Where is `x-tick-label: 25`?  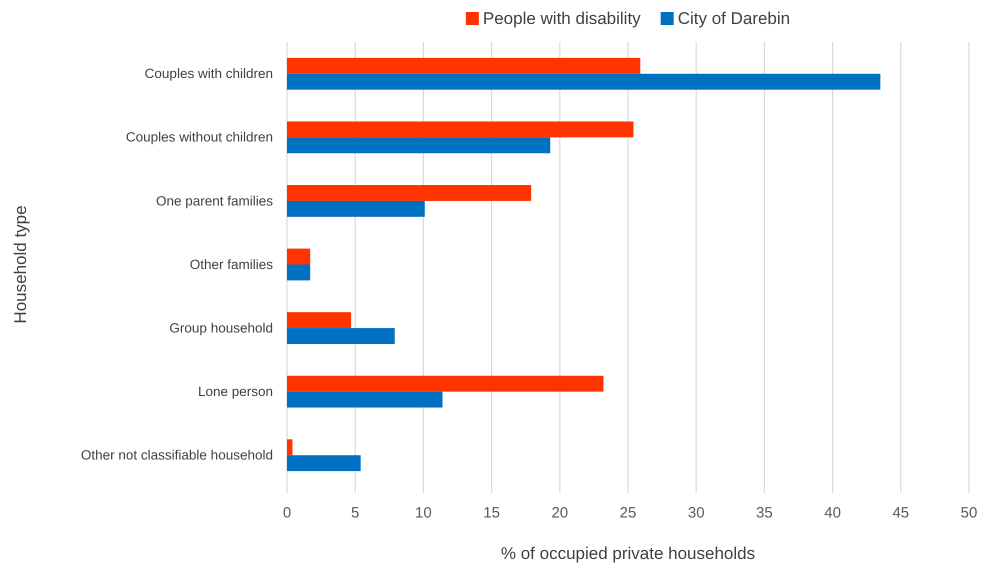
x-tick-label: 25 is located at coordinates (628, 513).